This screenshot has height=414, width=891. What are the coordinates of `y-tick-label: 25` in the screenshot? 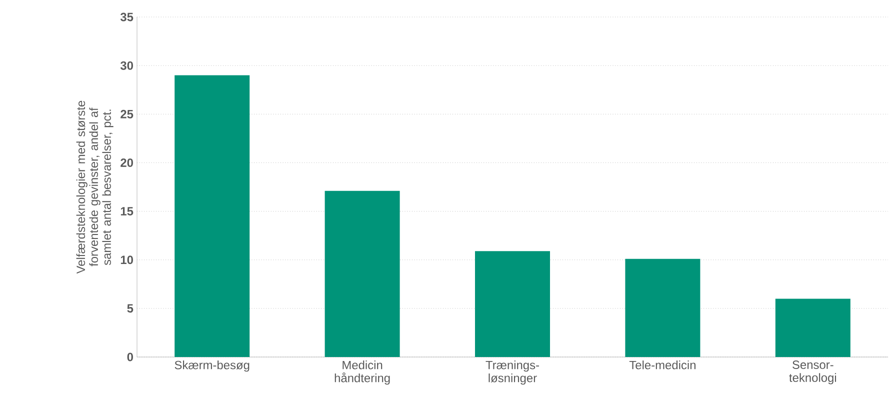 It's located at (127, 114).